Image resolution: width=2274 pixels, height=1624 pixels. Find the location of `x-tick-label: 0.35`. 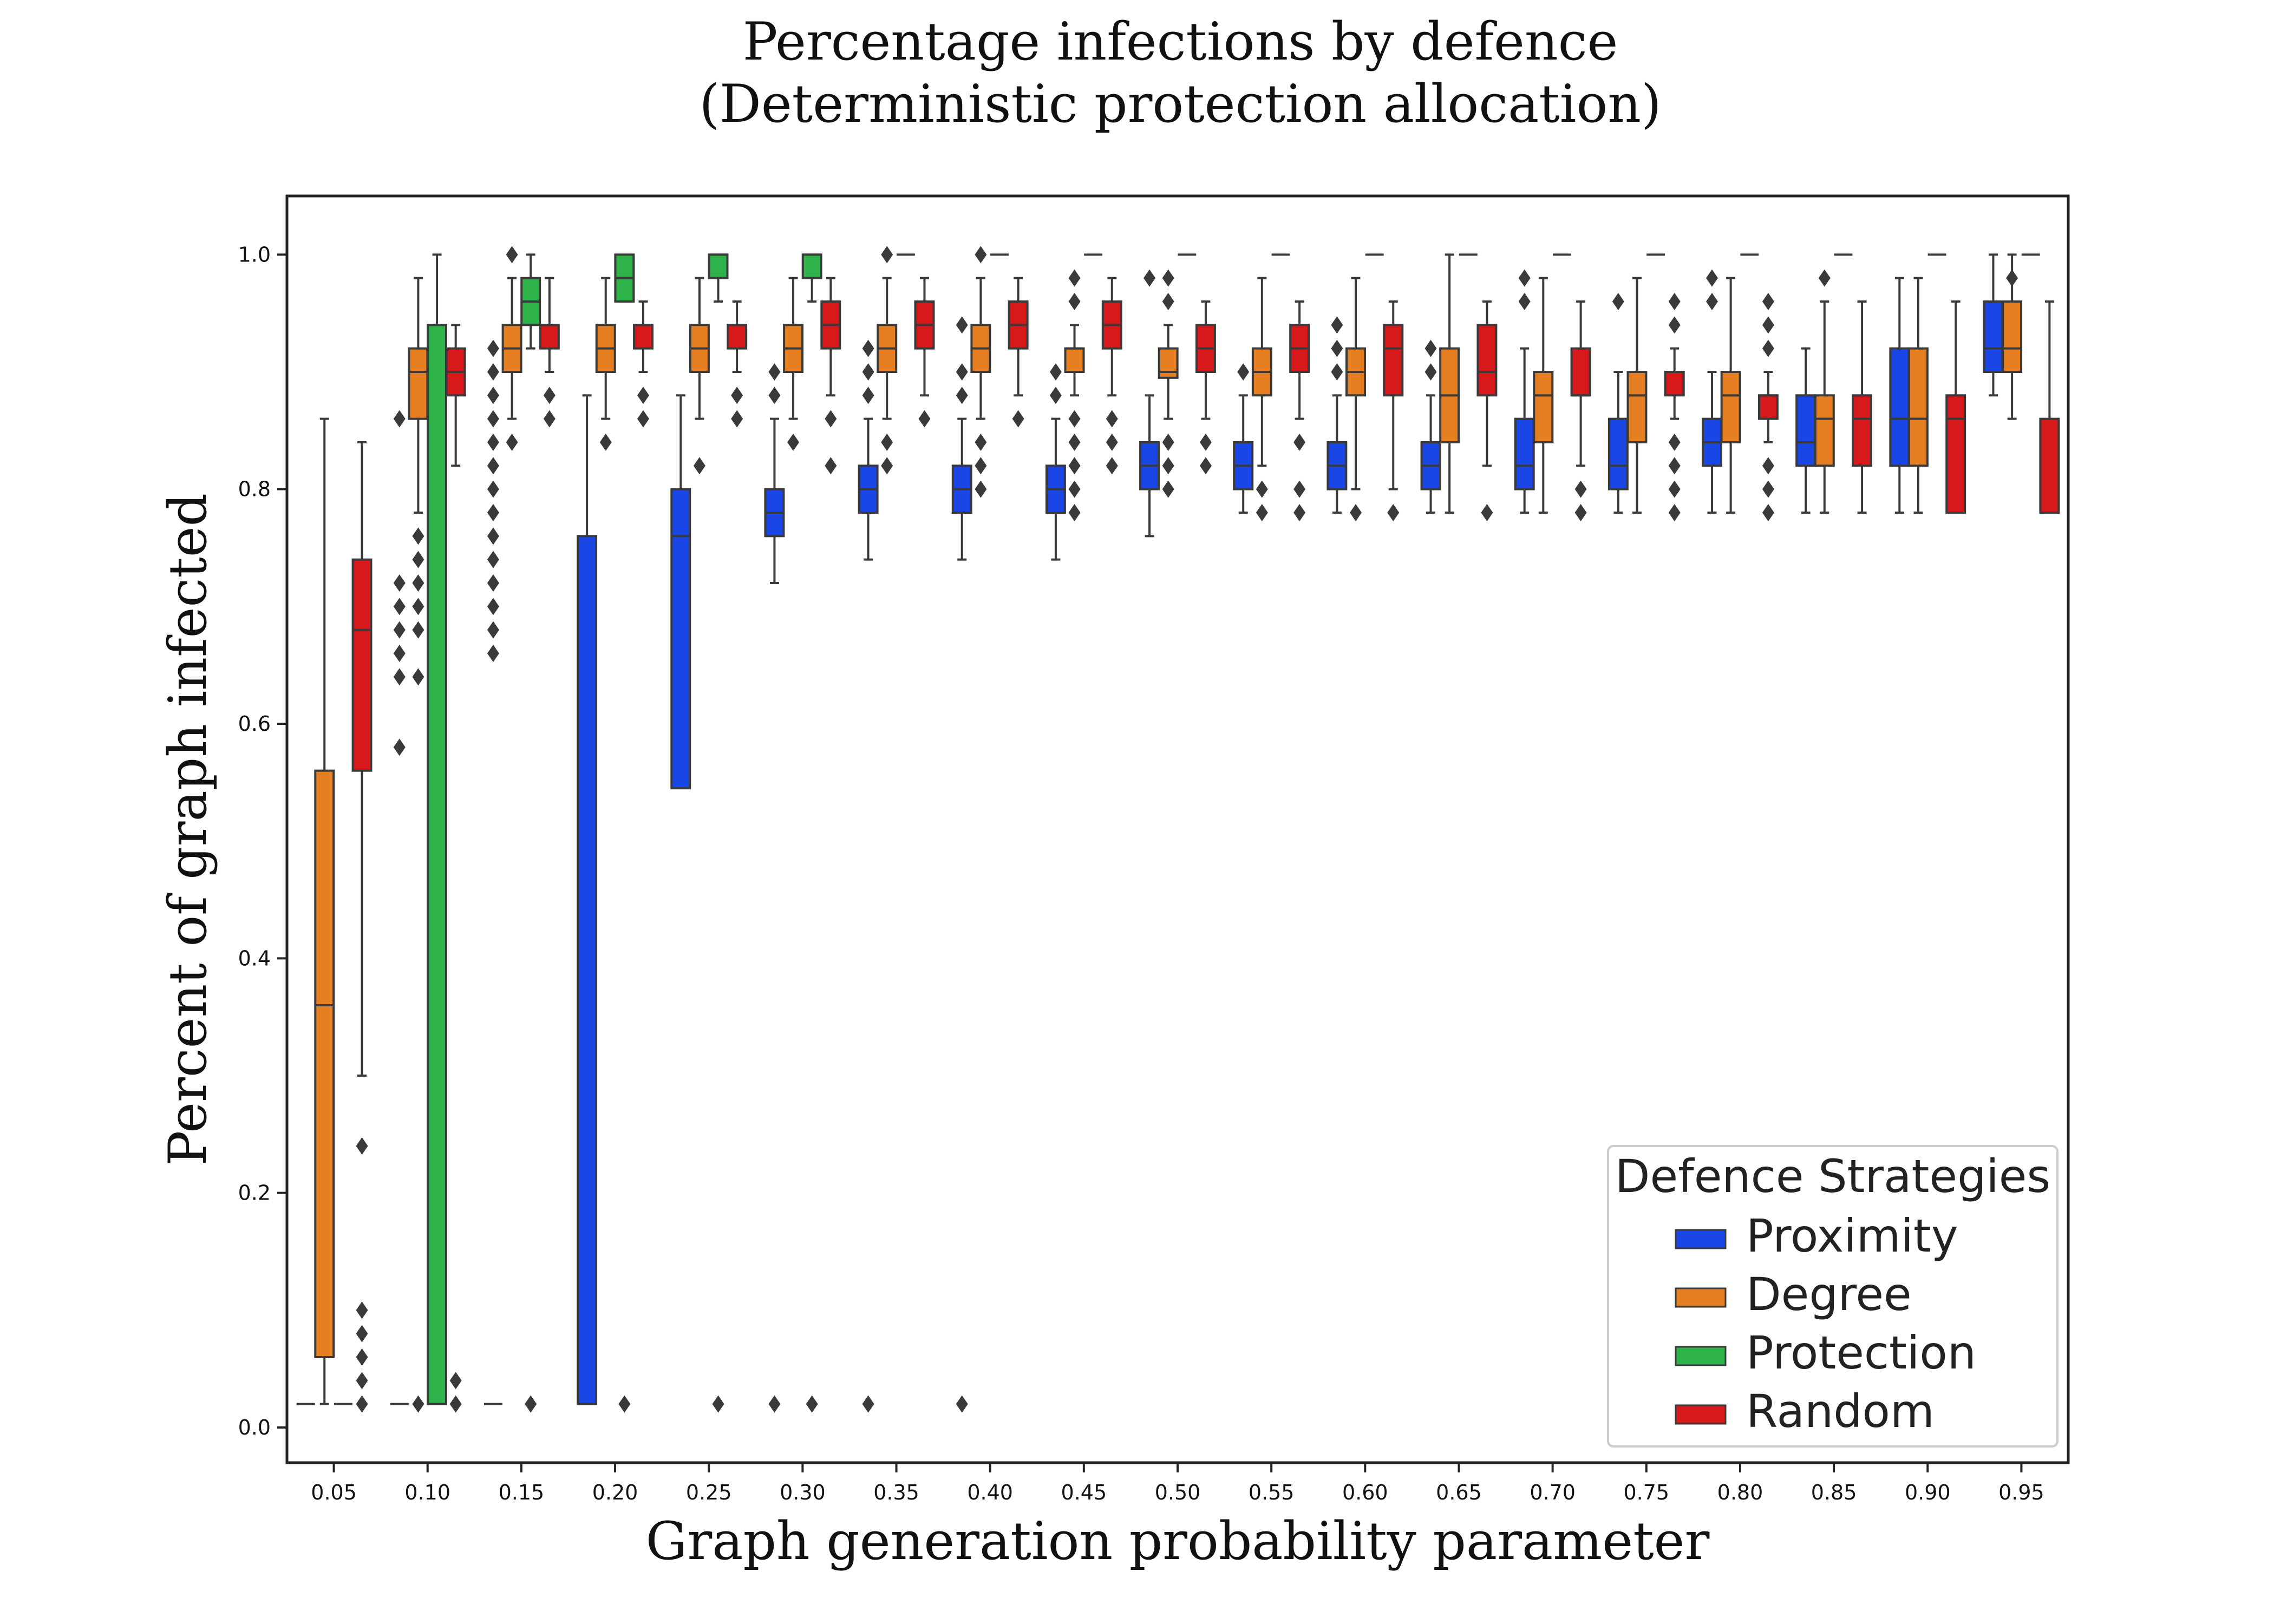

x-tick-label: 0.35 is located at coordinates (896, 1492).